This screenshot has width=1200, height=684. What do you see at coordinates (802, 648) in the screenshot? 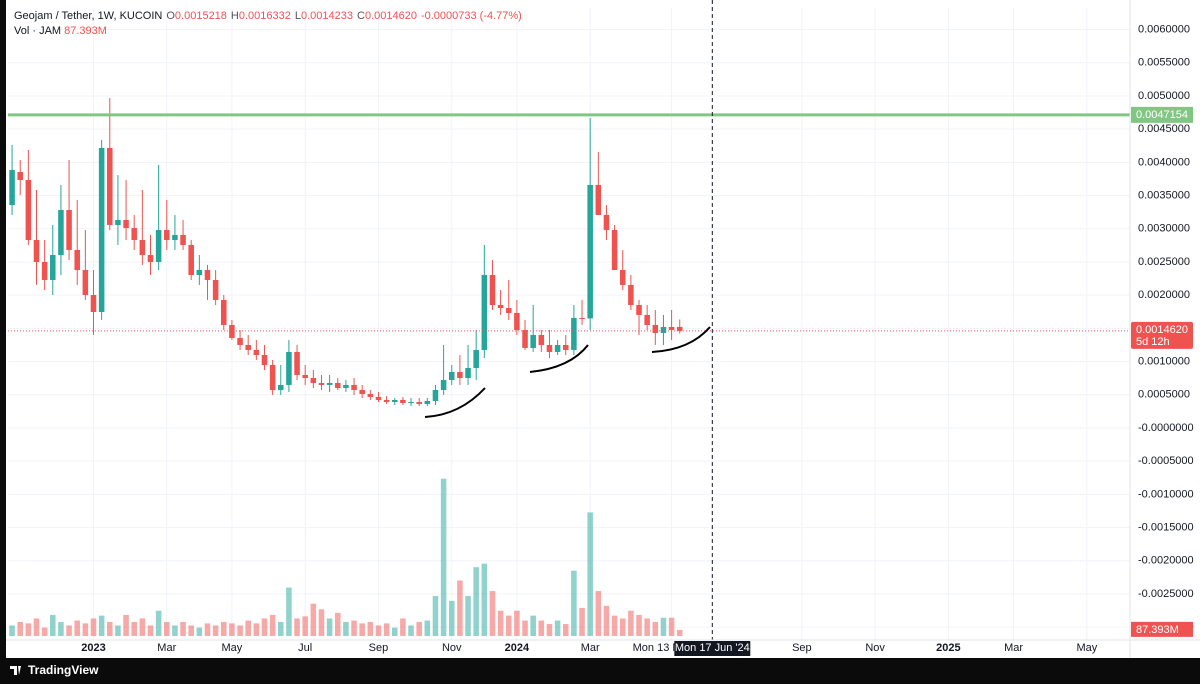
I see `x-tick-label: Sep` at bounding box center [802, 648].